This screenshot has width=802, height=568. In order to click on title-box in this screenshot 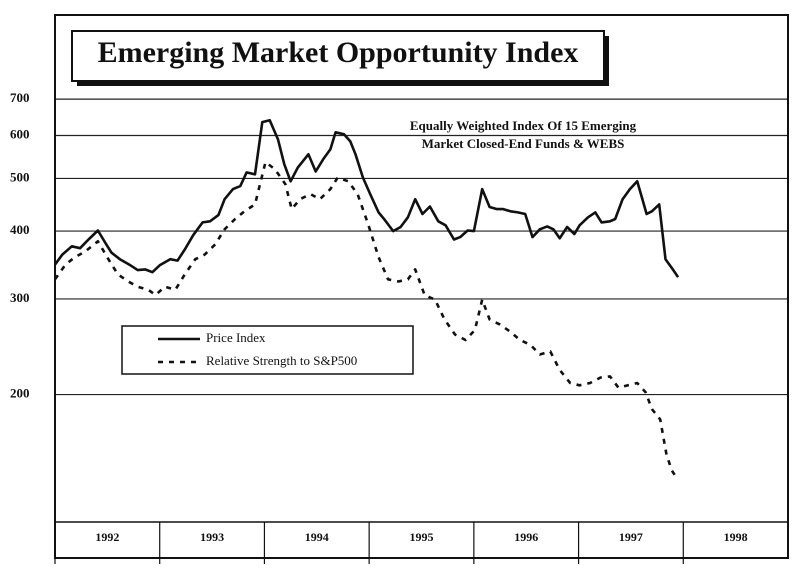, I will do `click(338, 56)`.